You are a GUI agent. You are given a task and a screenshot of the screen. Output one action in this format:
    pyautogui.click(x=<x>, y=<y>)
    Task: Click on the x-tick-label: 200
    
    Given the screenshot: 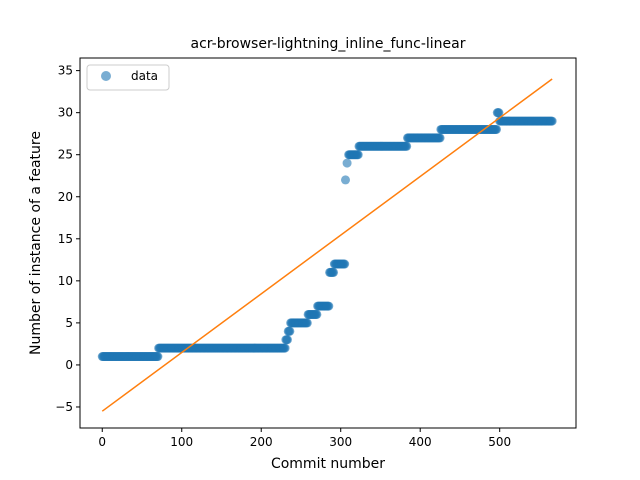 What is the action you would take?
    pyautogui.click(x=261, y=442)
    